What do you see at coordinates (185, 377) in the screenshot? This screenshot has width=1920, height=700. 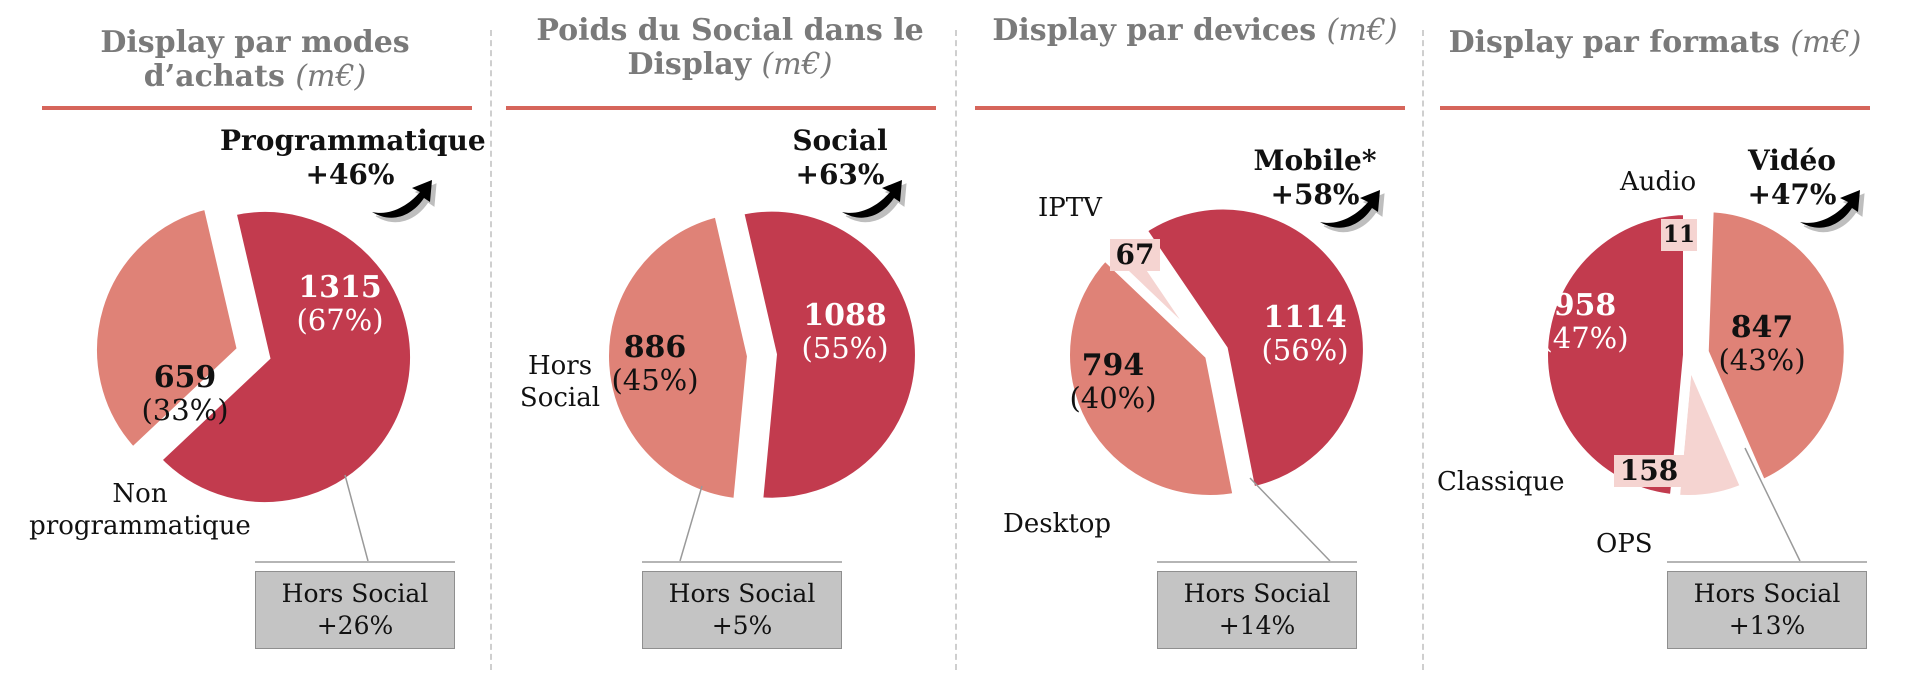 I see `slice-value: 659` at bounding box center [185, 377].